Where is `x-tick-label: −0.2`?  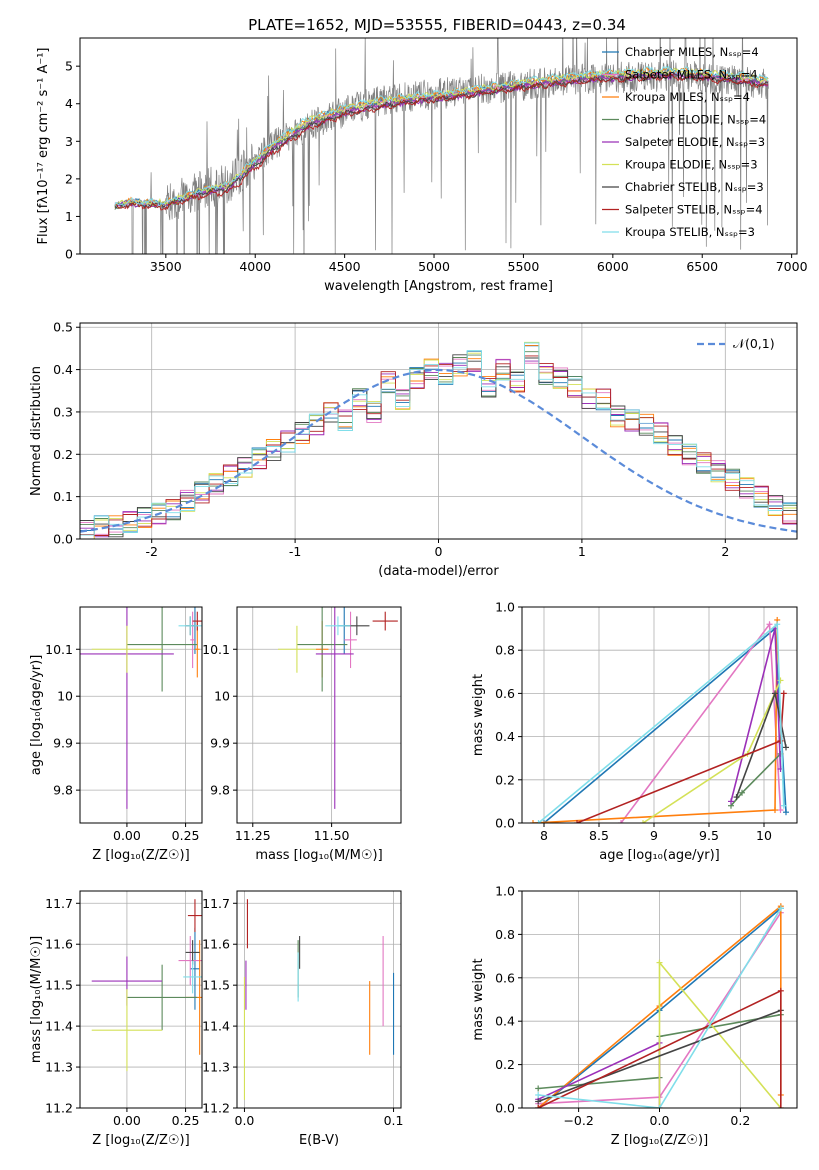 x-tick-label: −0.2 is located at coordinates (578, 1120).